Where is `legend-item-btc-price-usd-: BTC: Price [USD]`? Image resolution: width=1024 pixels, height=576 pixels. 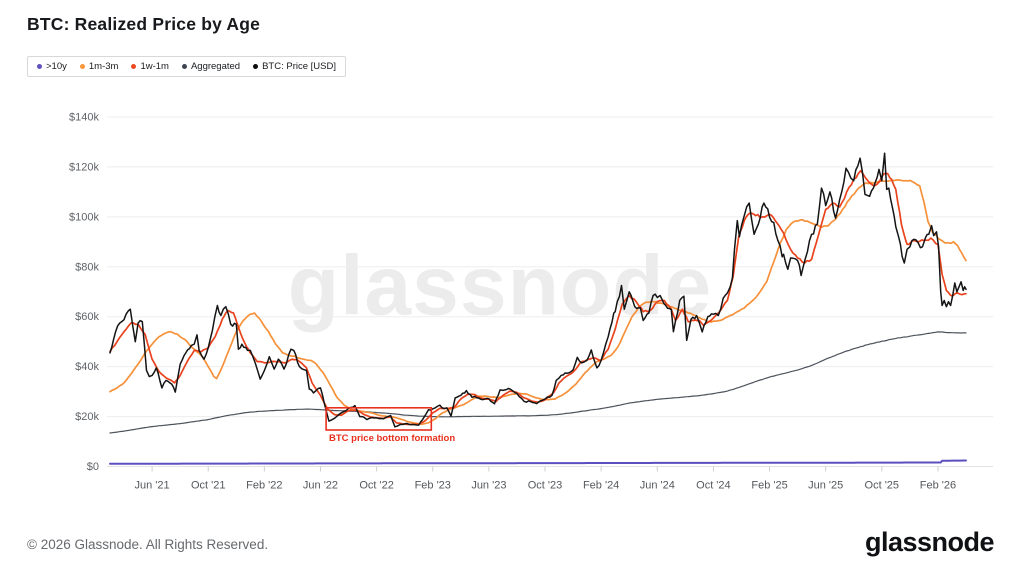
legend-item-btc-price-usd-: BTC: Price [USD] is located at coordinates (294, 66).